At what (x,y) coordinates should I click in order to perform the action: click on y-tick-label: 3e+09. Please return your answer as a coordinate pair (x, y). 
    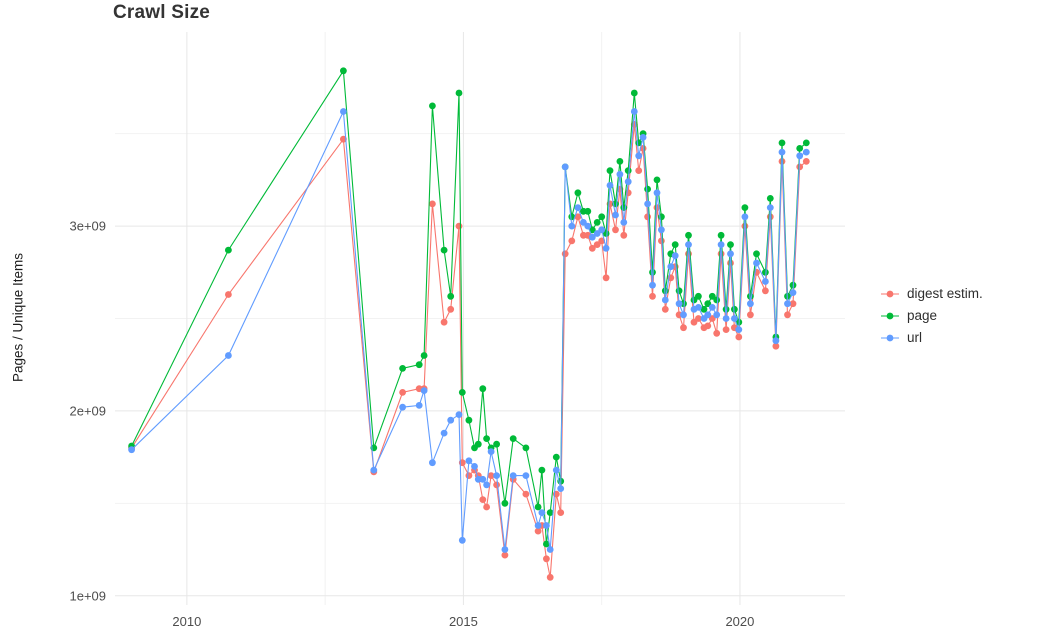
    Looking at the image, I should click on (87, 226).